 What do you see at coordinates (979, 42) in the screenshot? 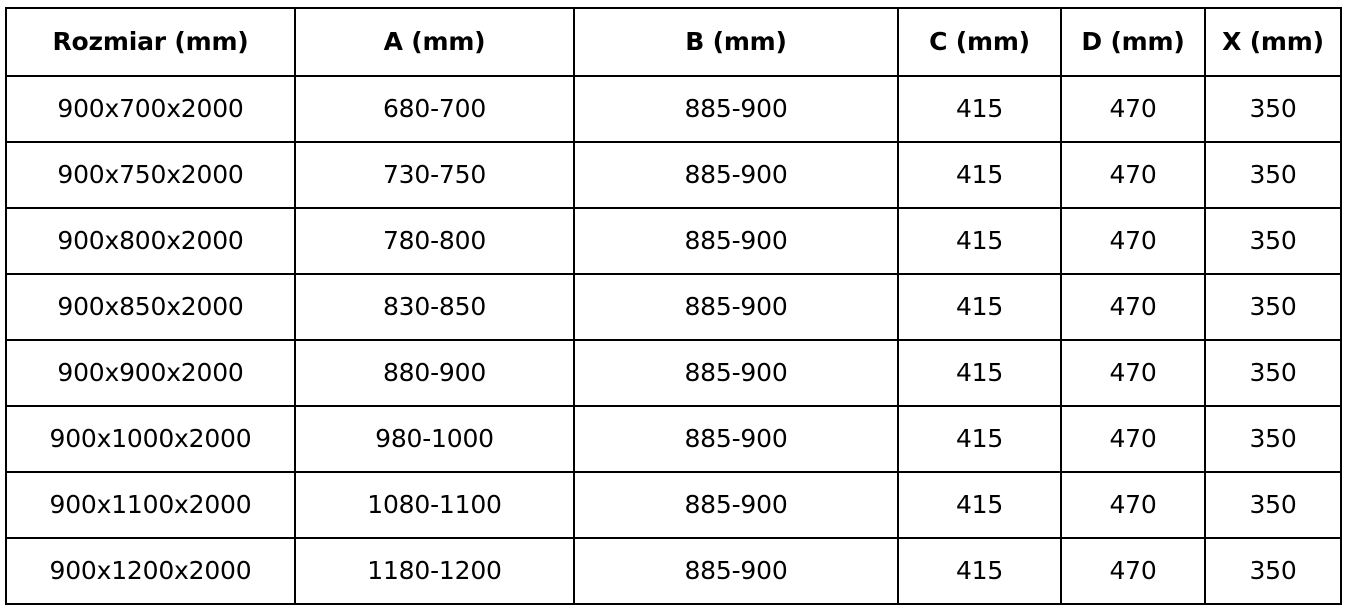
I see `column-header-c: C (mm)` at bounding box center [979, 42].